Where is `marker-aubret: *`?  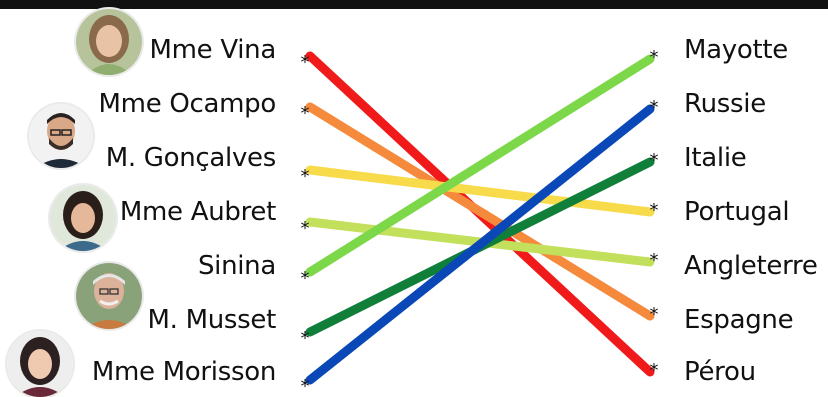 marker-aubret: * is located at coordinates (305, 228).